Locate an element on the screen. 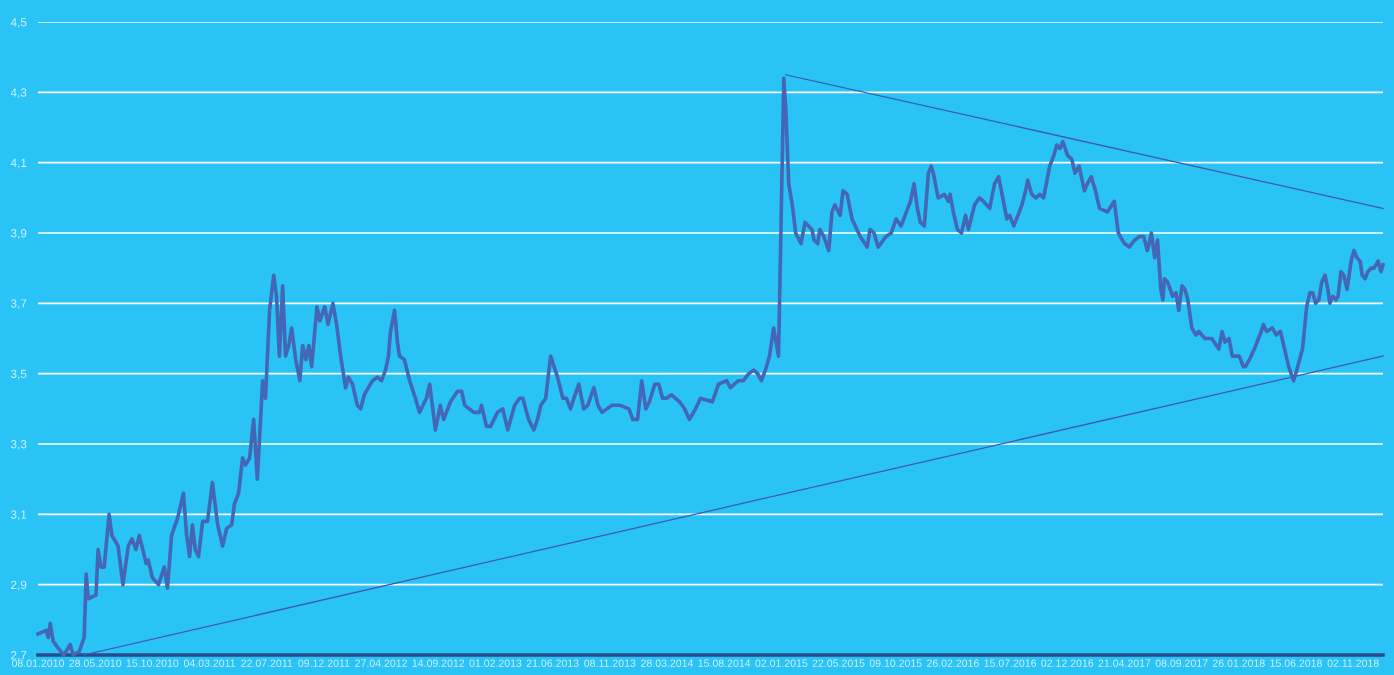 This screenshot has width=1394, height=675. x-tick-label: 21.04.2017 is located at coordinates (1124, 663).